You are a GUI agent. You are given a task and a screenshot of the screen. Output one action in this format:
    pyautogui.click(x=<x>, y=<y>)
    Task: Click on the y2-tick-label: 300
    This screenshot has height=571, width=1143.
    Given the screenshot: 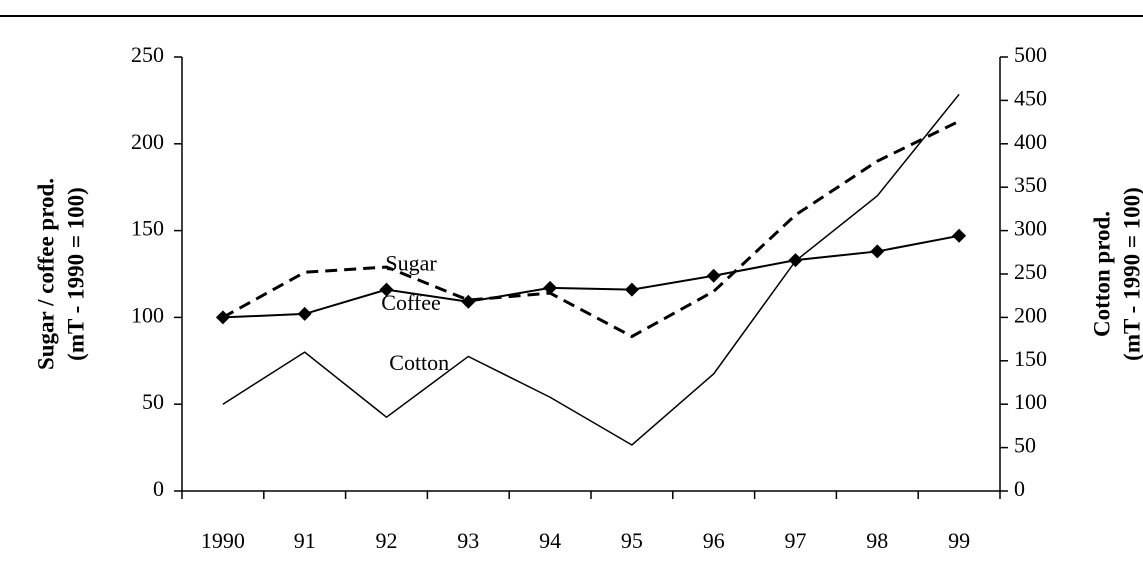 What is the action you would take?
    pyautogui.click(x=1030, y=228)
    